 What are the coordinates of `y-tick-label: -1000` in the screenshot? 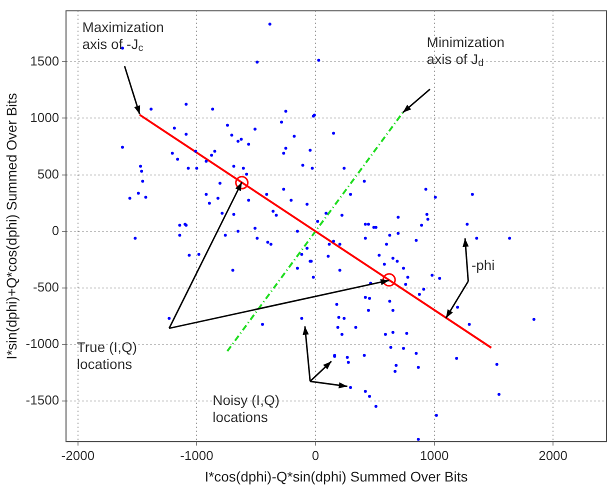 It's located at (43, 343).